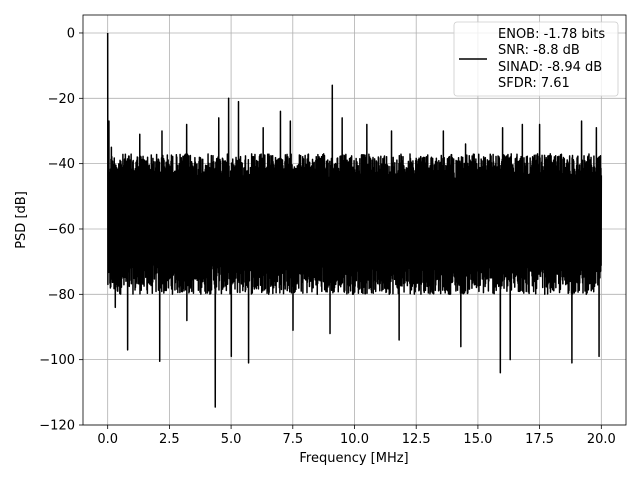 The width and height of the screenshot is (640, 480). What do you see at coordinates (57, 426) in the screenshot?
I see `y-tick-label: −120` at bounding box center [57, 426].